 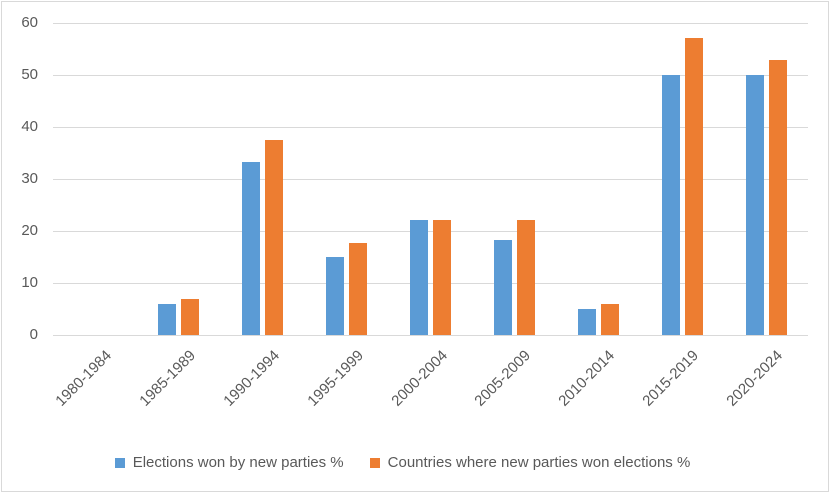 What do you see at coordinates (167, 319) in the screenshot?
I see `bar-series1-1985-1989` at bounding box center [167, 319].